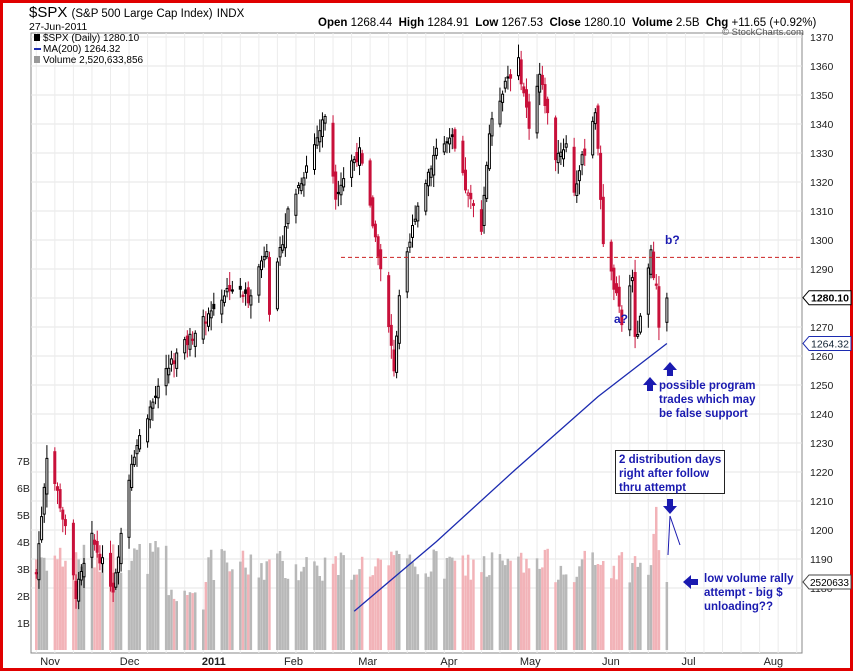  I want to click on volume-tick-label: 4B, so click(23, 543).